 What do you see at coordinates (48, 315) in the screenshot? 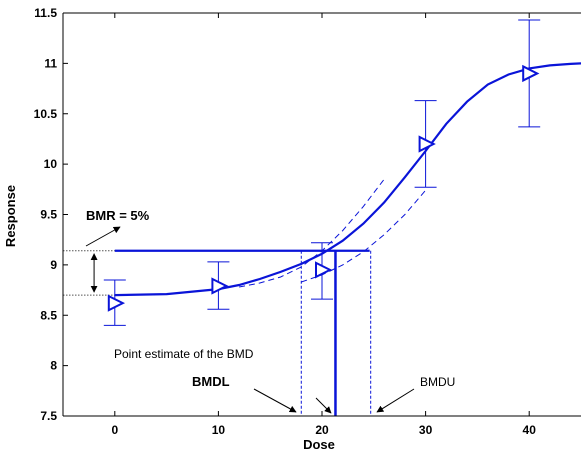
I see `y-tick-label: 8.5` at bounding box center [48, 315].